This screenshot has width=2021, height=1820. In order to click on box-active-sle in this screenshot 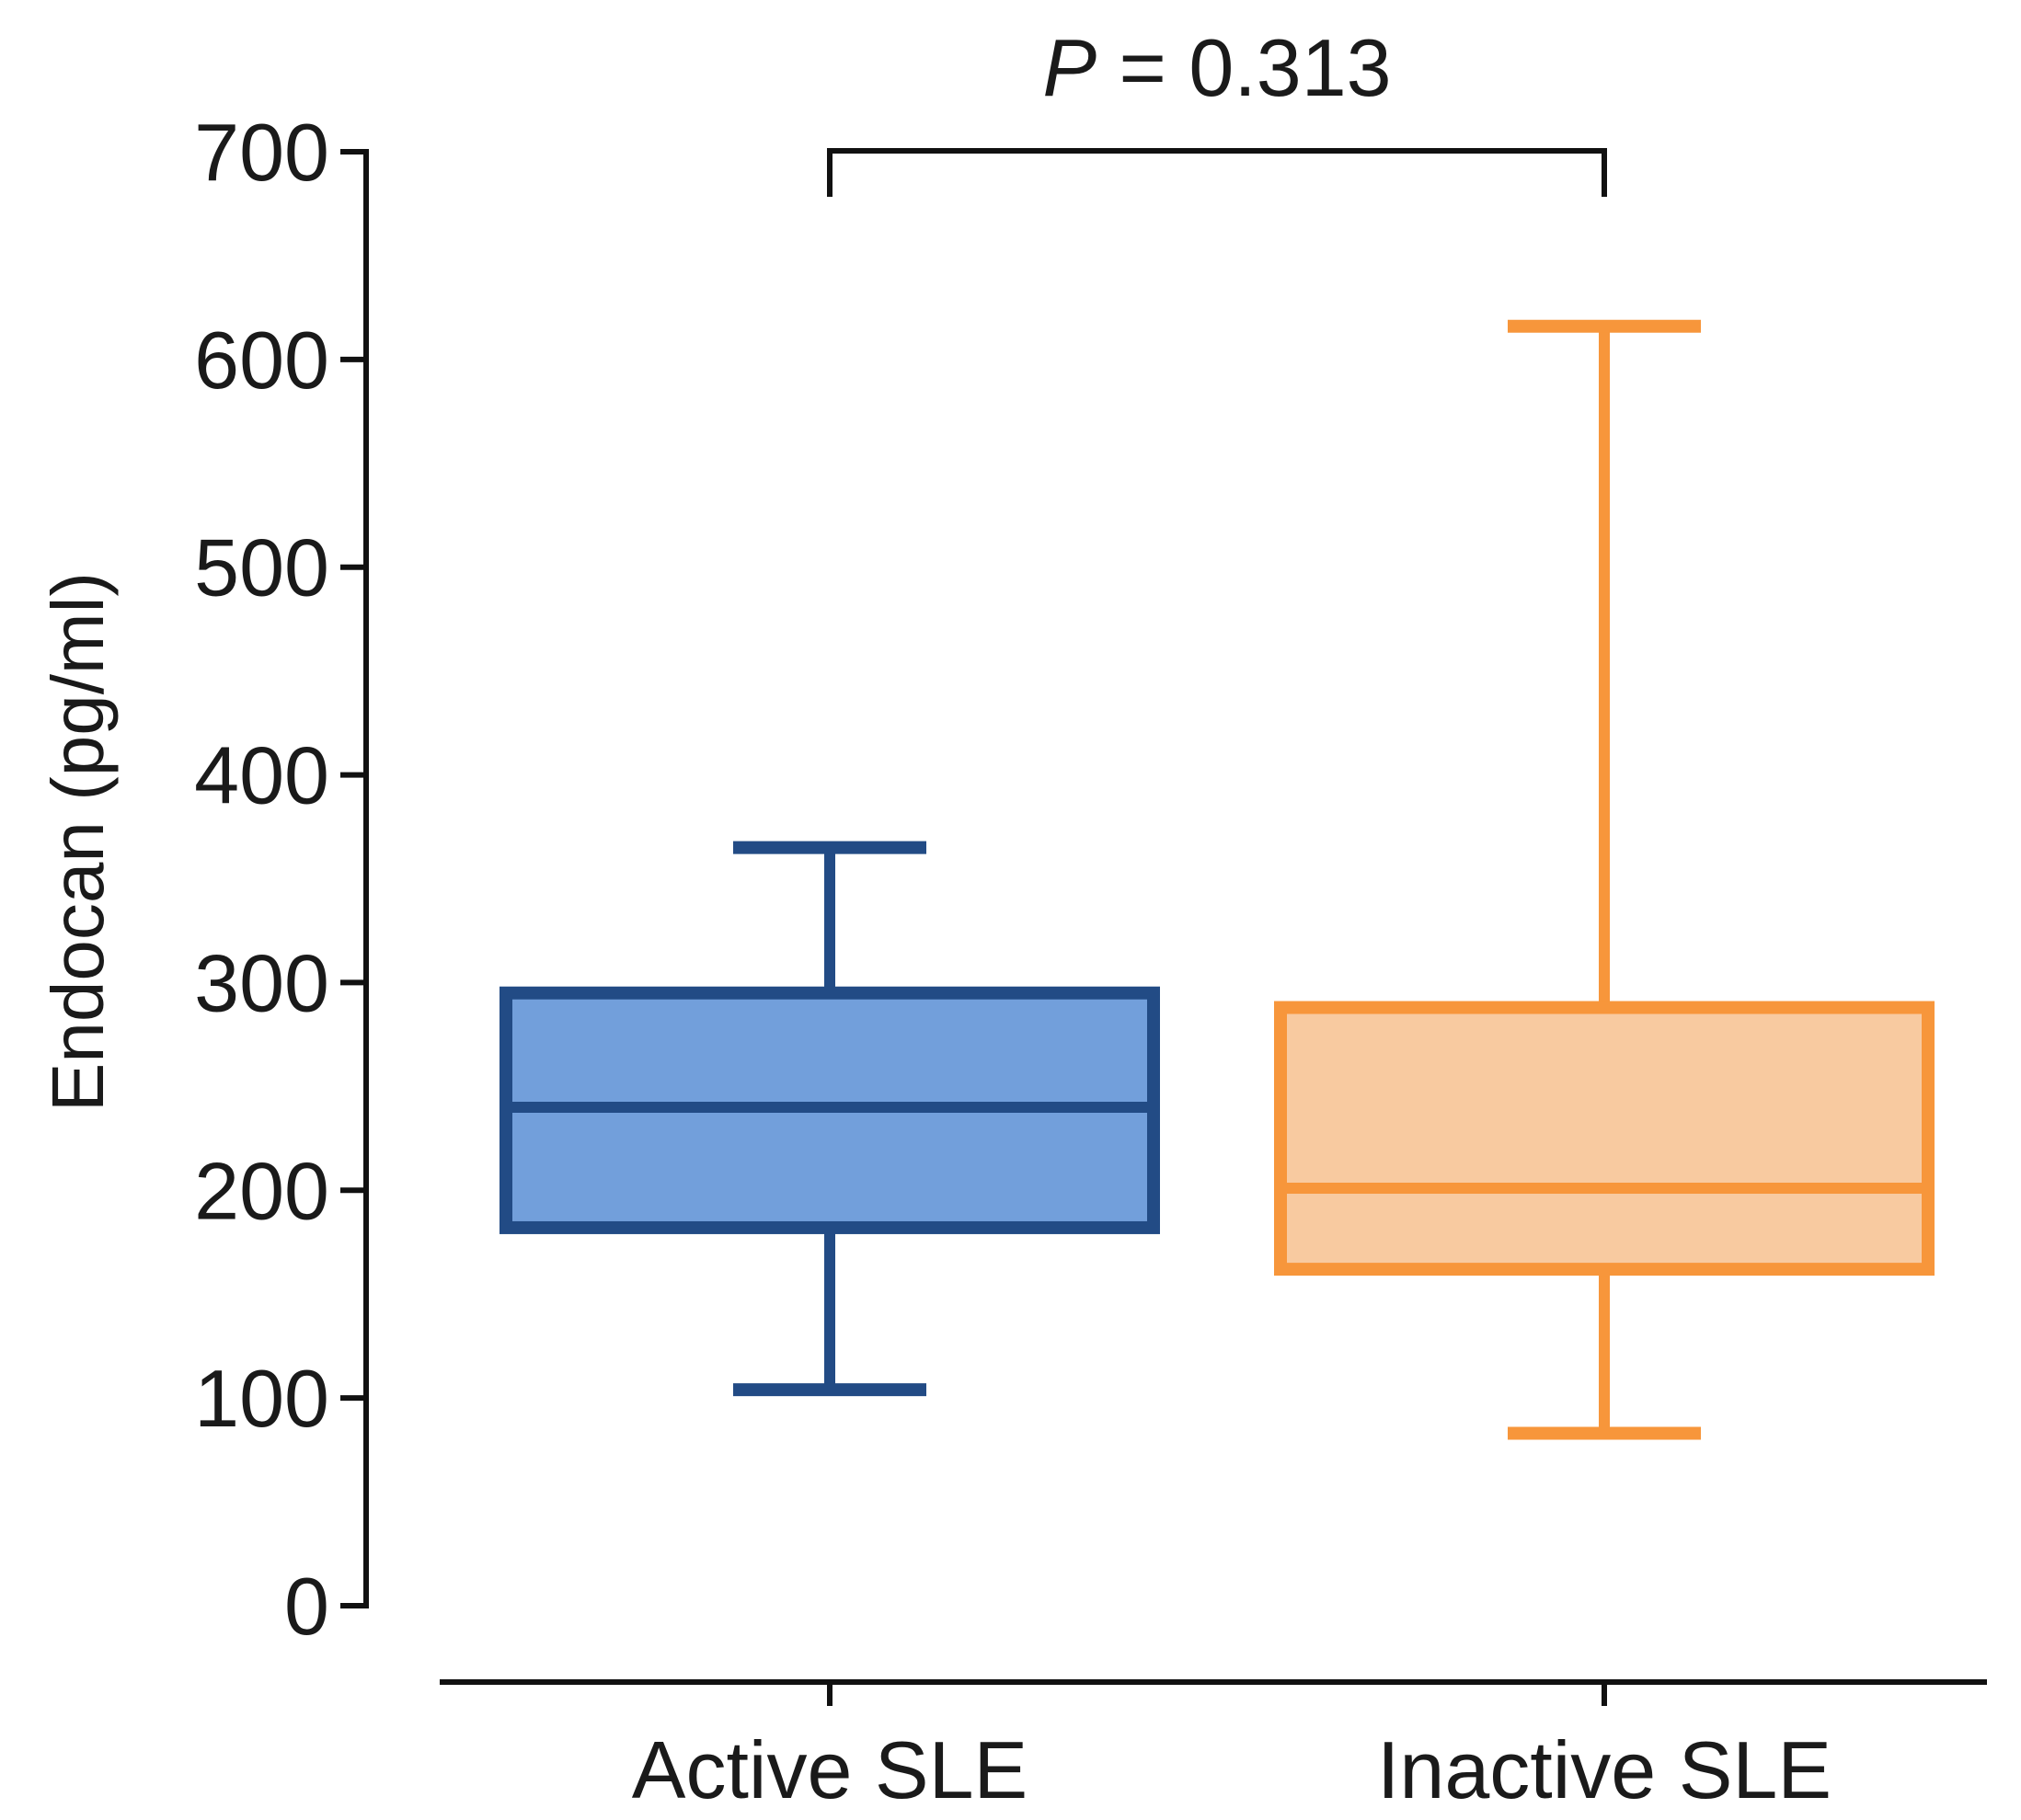, I will do `click(830, 1119)`.